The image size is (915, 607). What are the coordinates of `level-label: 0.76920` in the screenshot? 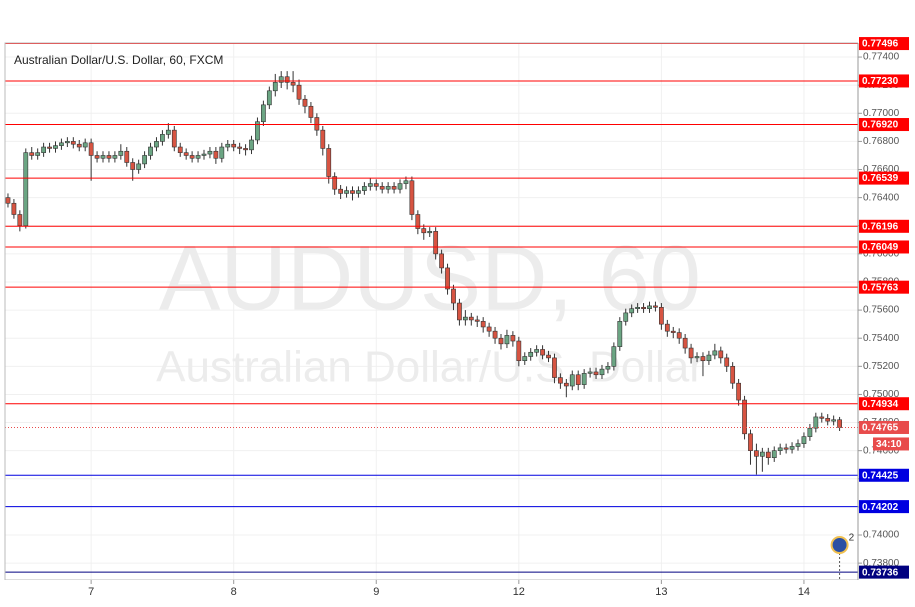 It's located at (880, 125).